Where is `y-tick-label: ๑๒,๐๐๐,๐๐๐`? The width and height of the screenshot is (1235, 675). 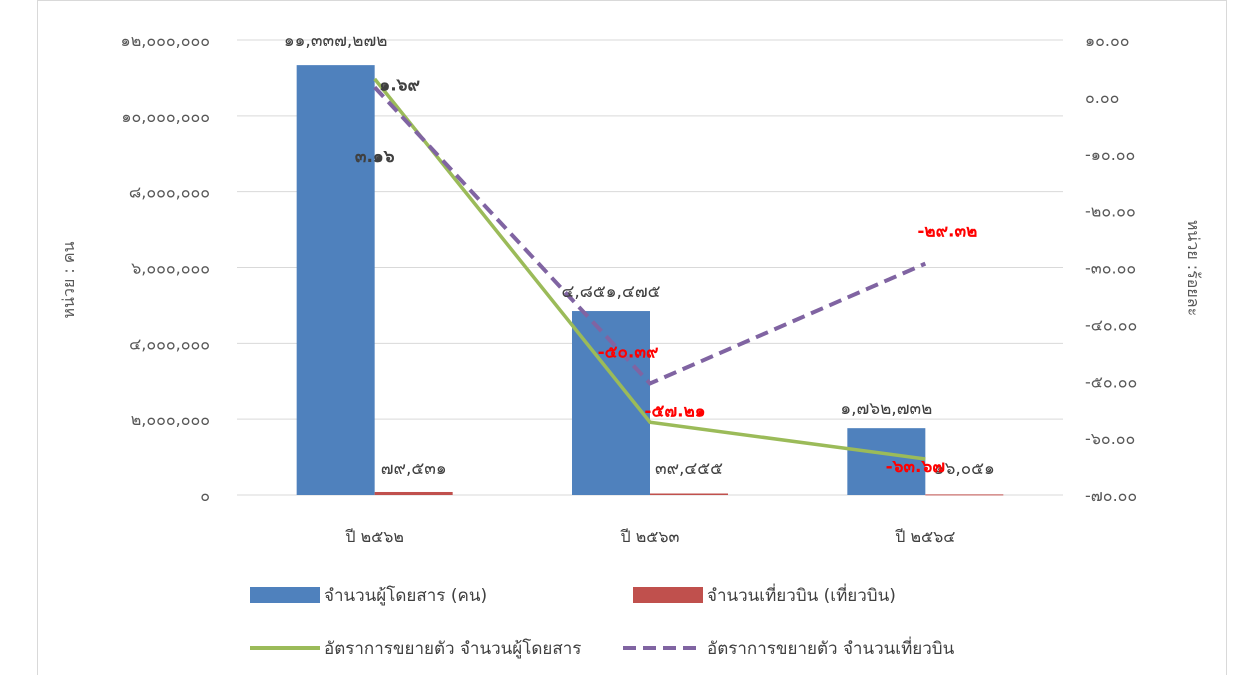
y-tick-label: ๑๒,๐๐๐,๐๐๐ is located at coordinates (165, 40).